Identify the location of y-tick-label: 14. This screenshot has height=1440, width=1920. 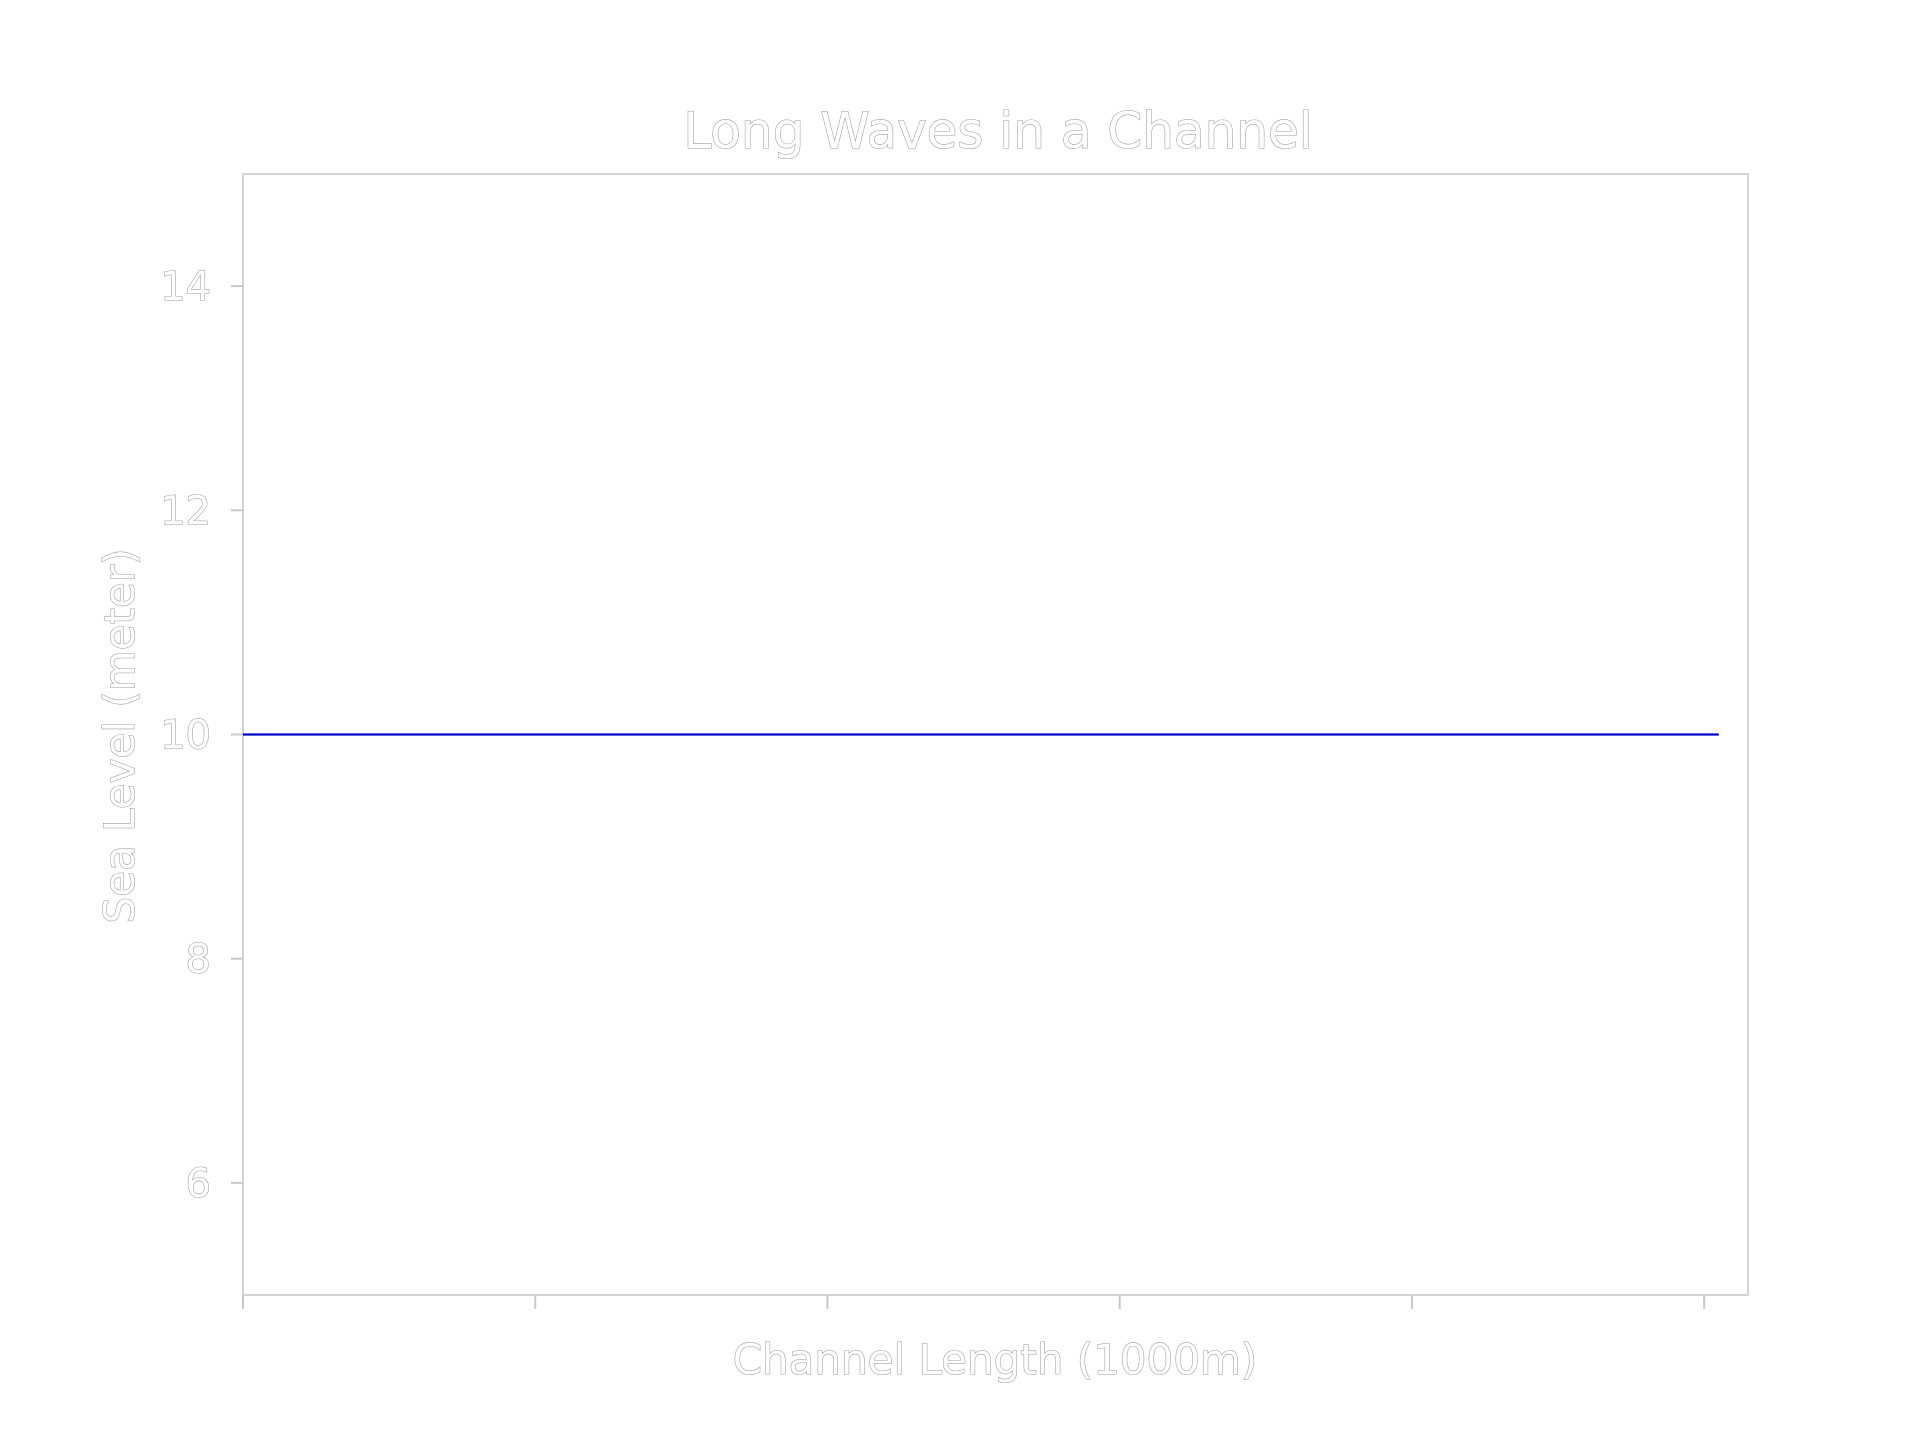
(185, 287).